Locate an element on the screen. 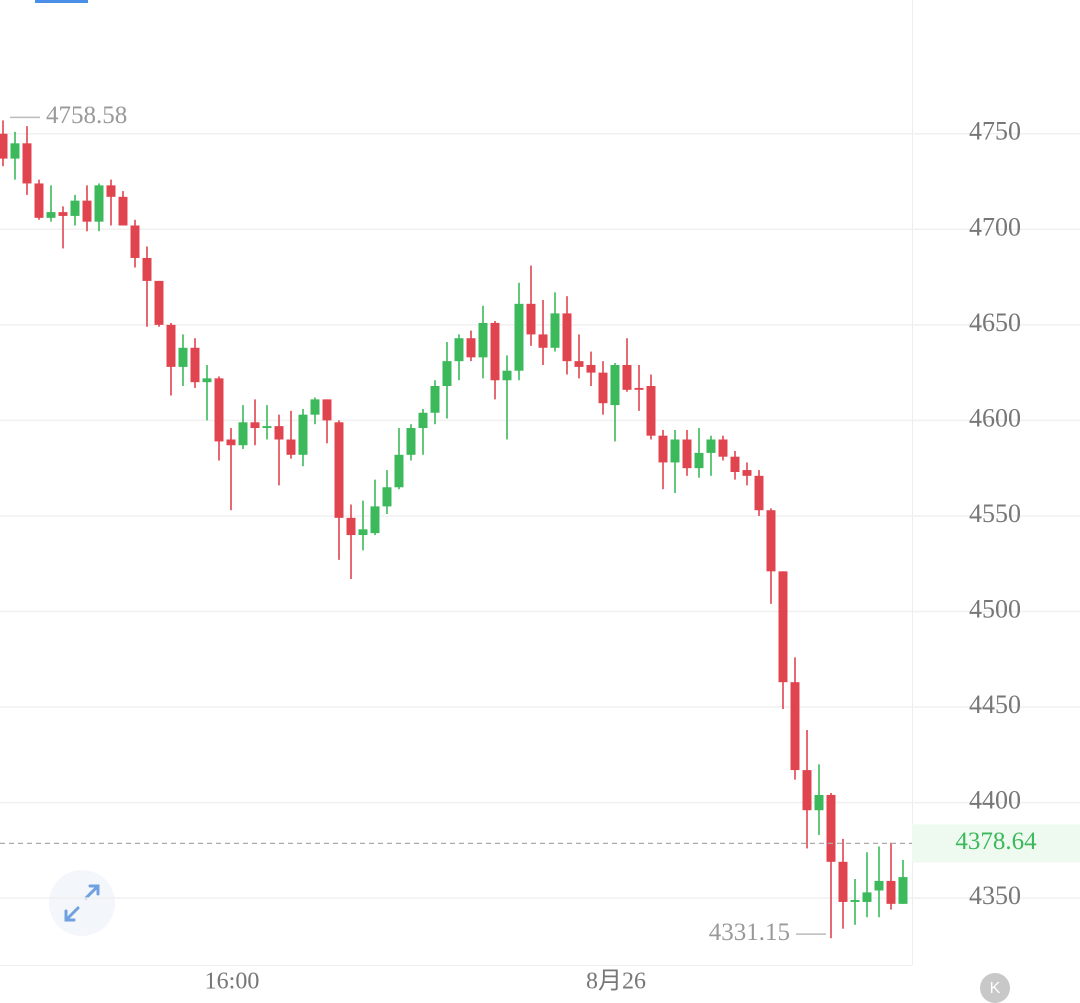 The height and width of the screenshot is (1003, 1080). tab-indicator is located at coordinates (61, 1).